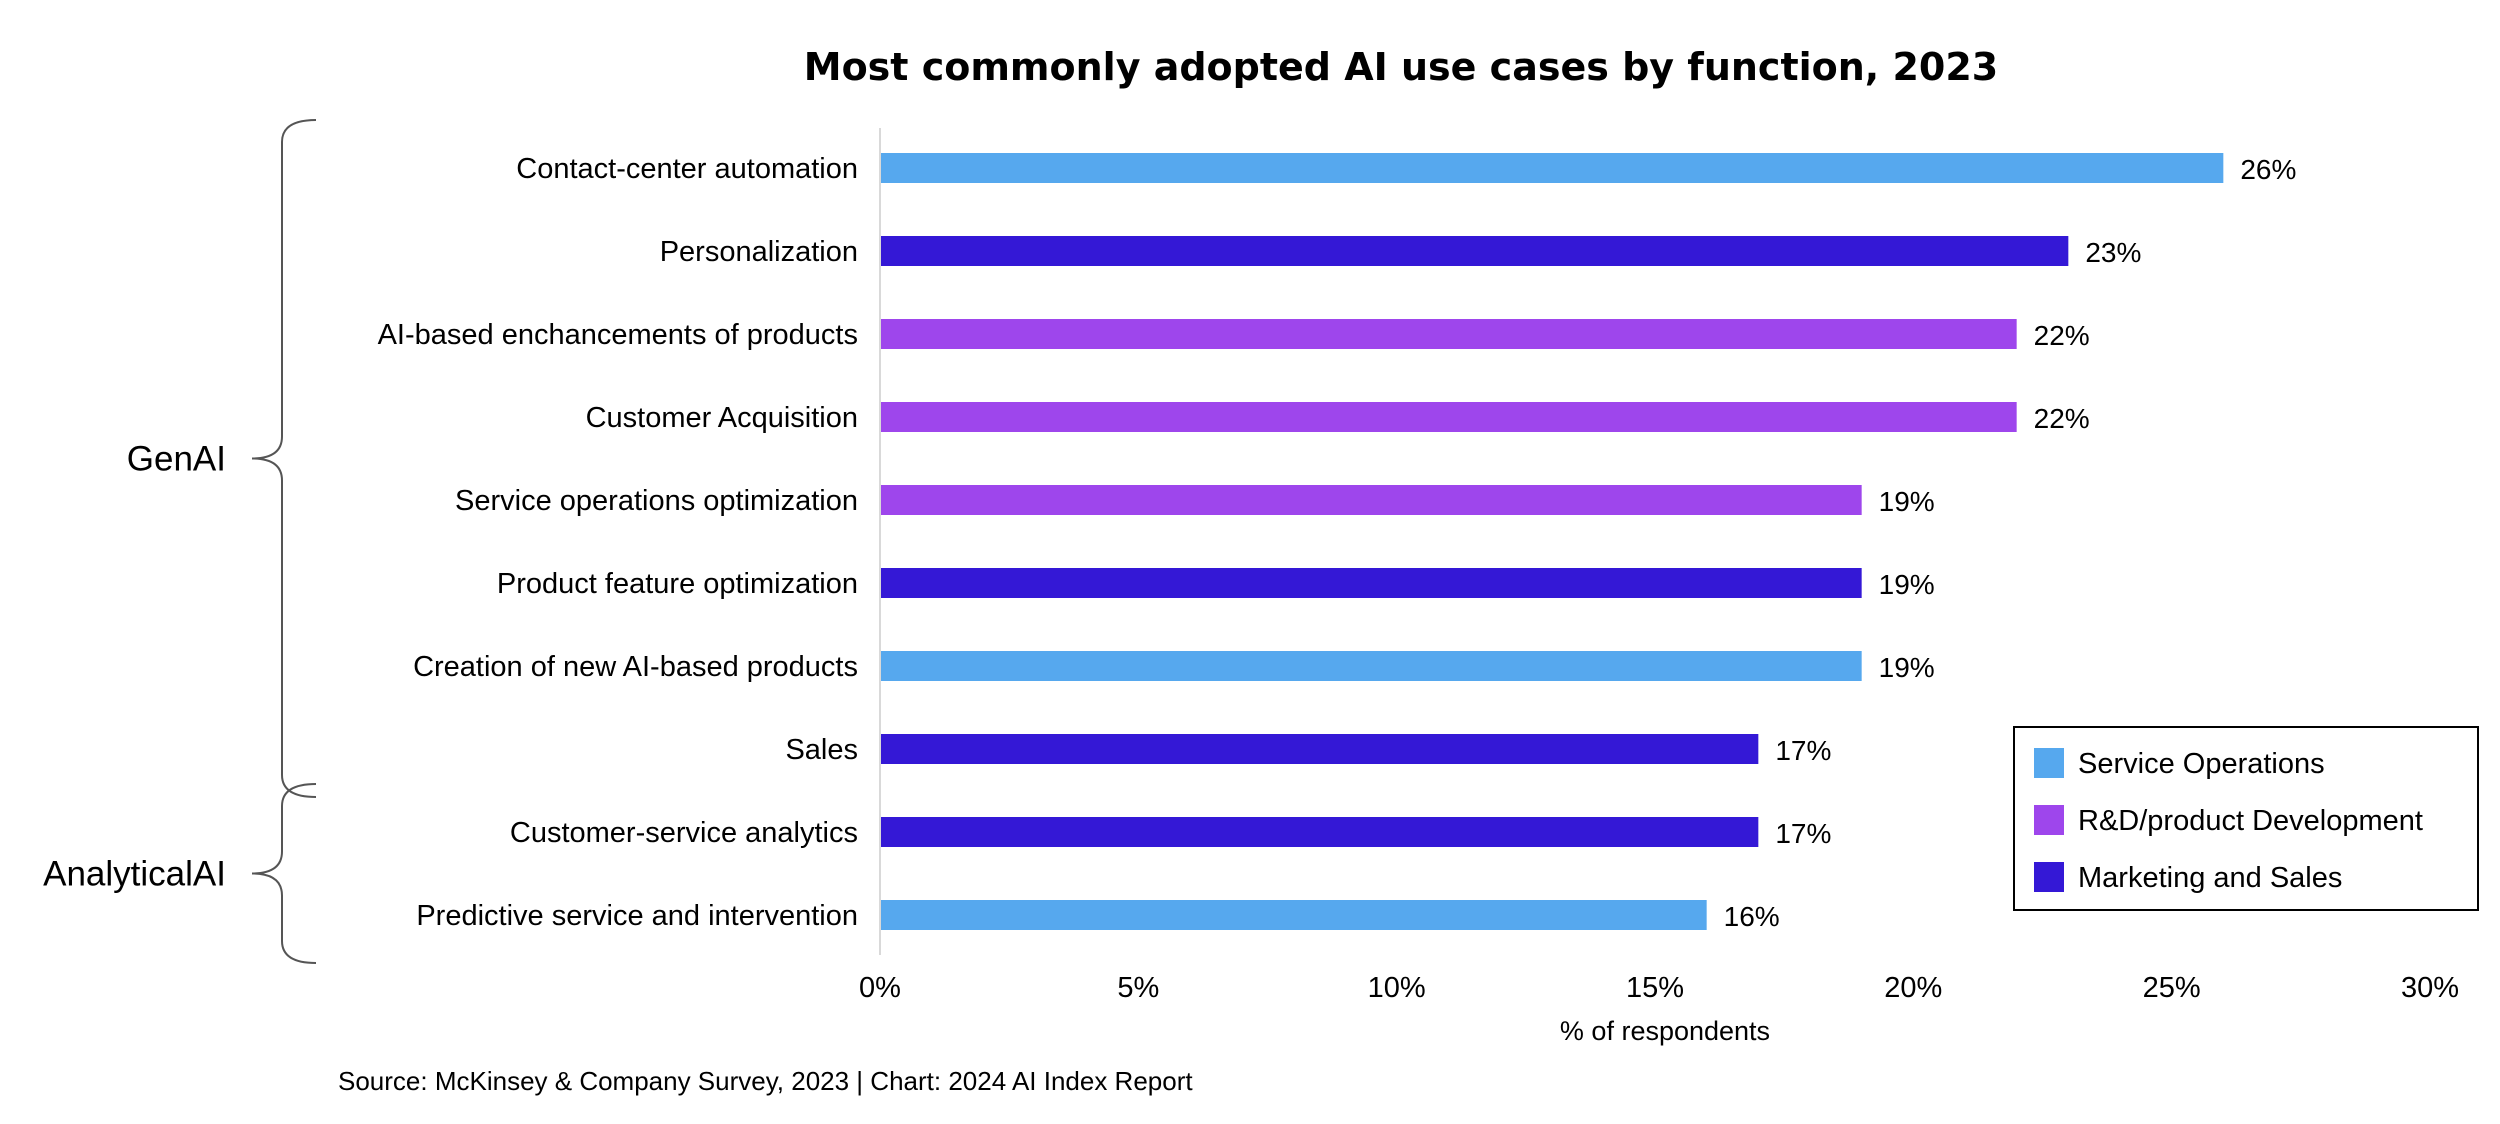 The image size is (2500, 1124). Describe the element at coordinates (637, 916) in the screenshot. I see `category-label: Predictive service and intervention` at that location.